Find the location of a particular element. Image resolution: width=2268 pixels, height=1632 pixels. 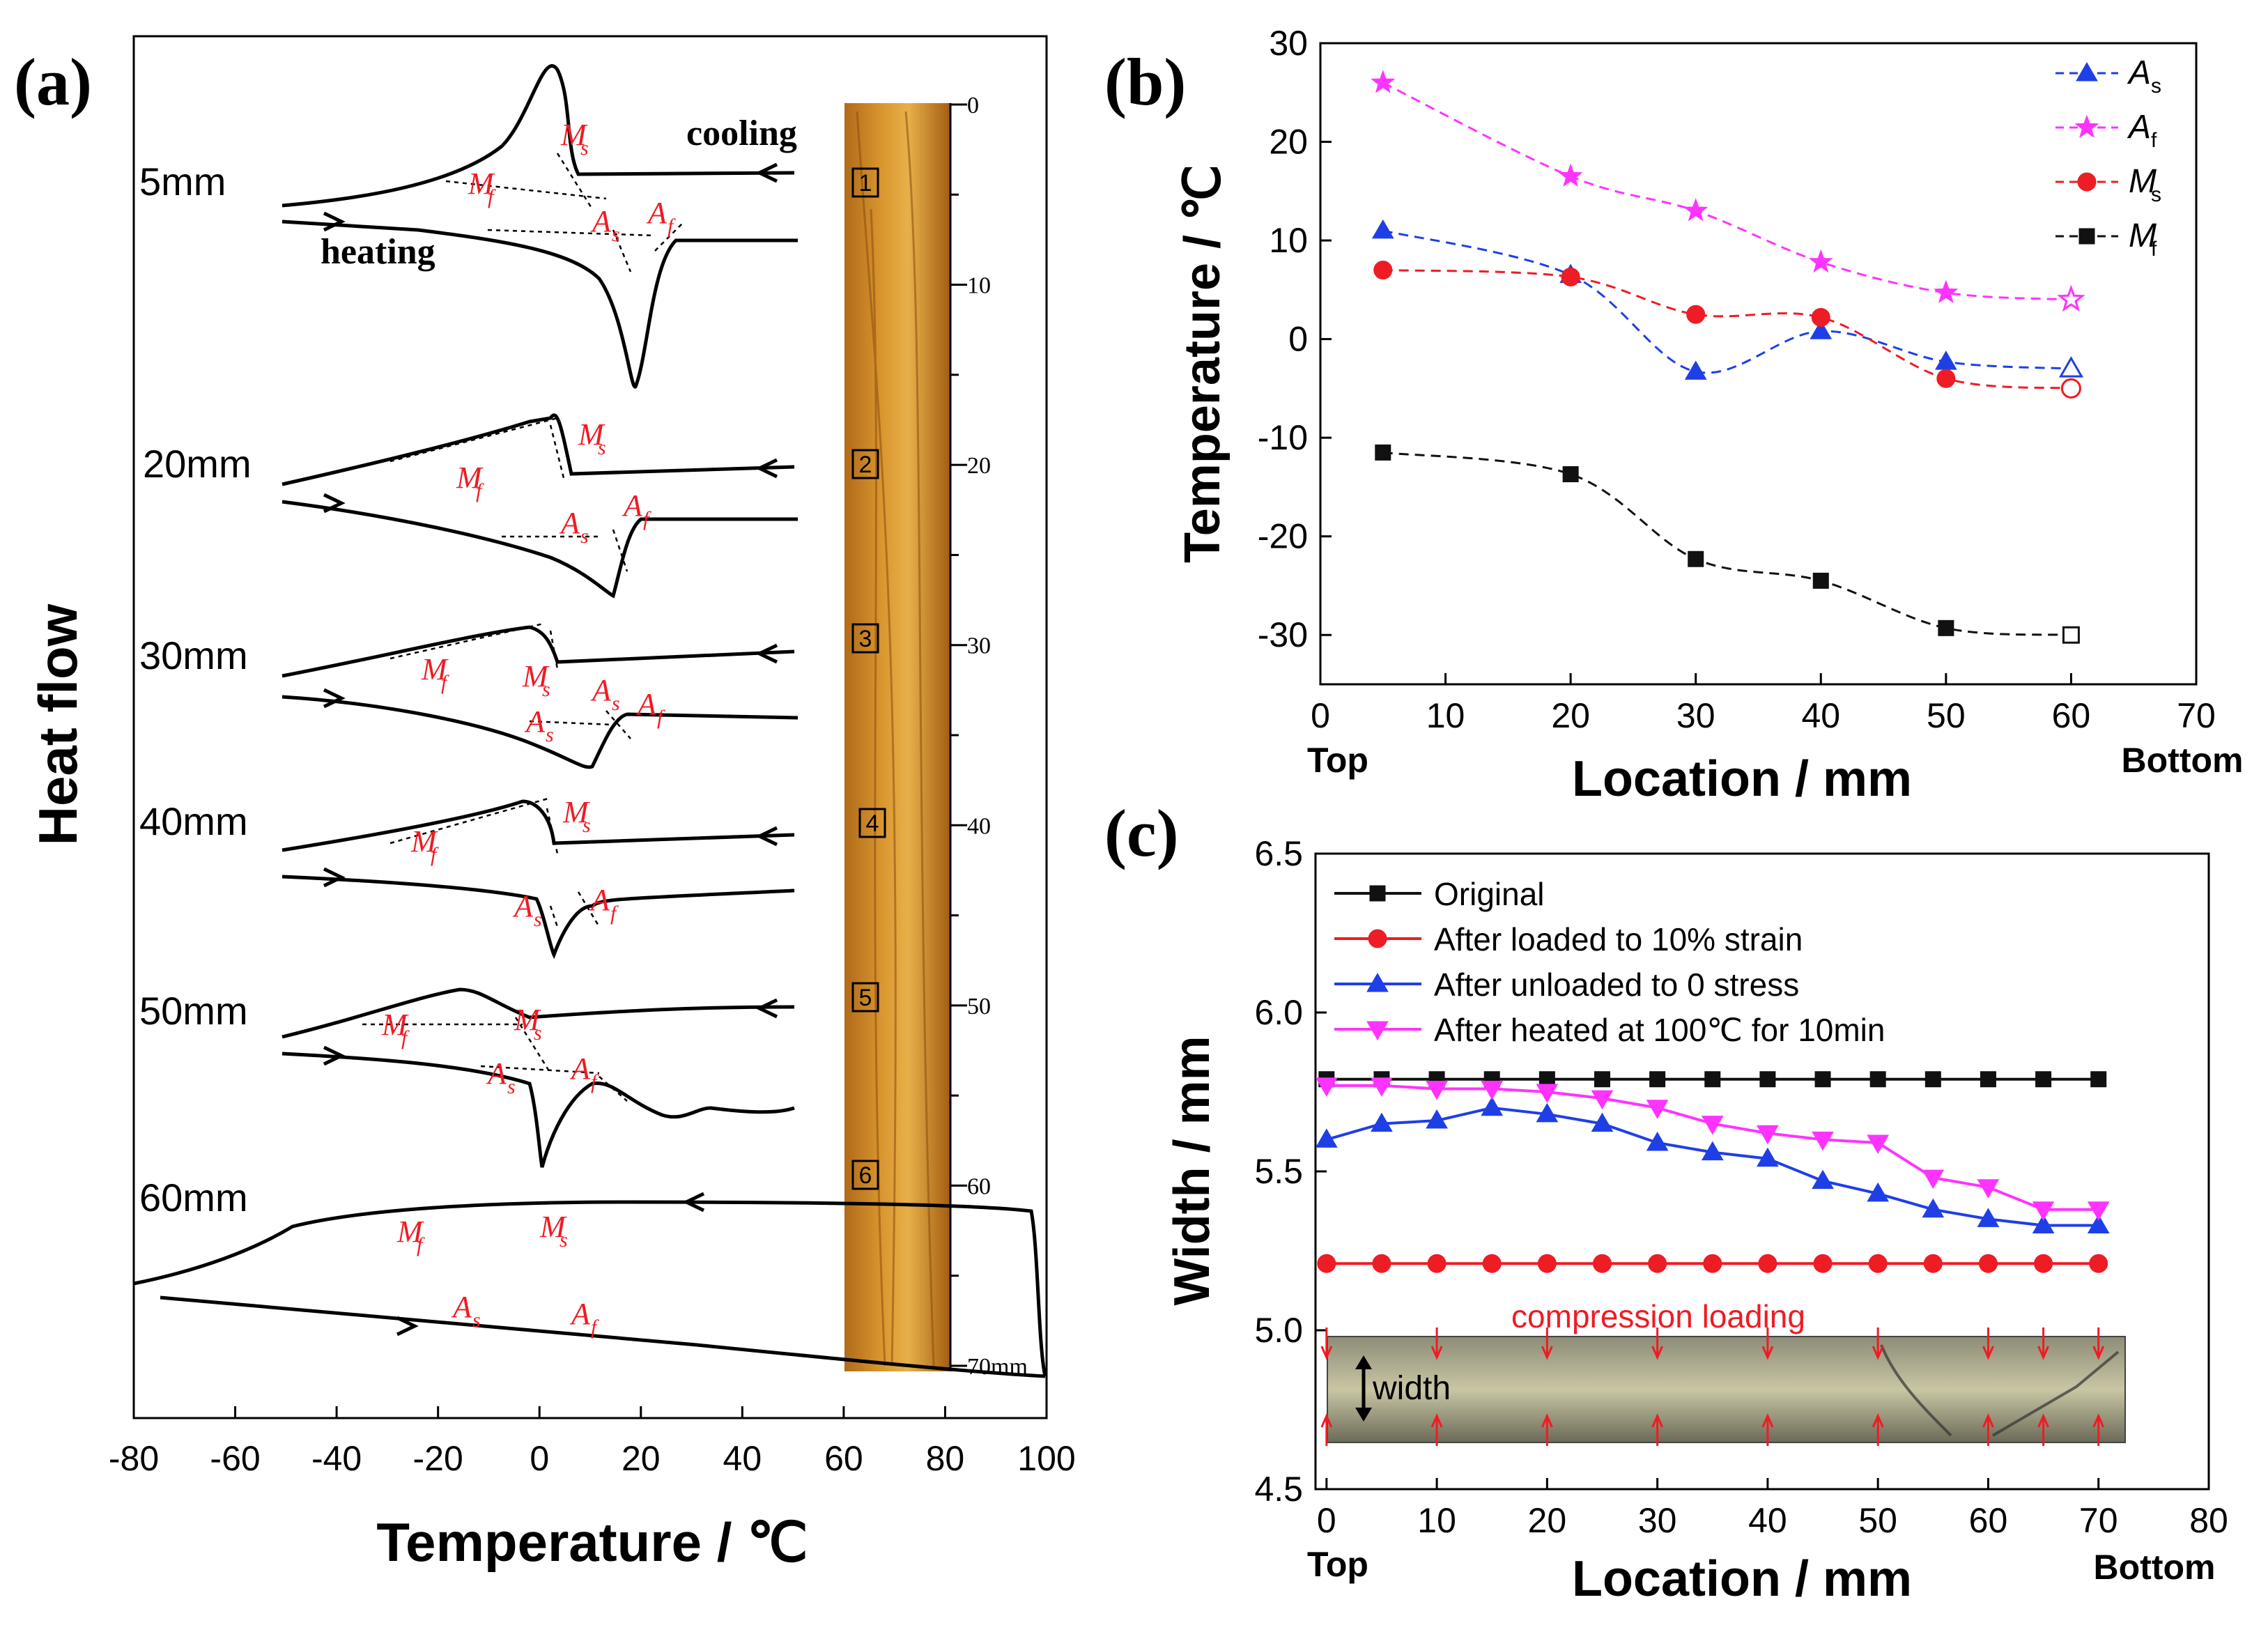

tag-4-3: A is located at coordinates (580, 1069).